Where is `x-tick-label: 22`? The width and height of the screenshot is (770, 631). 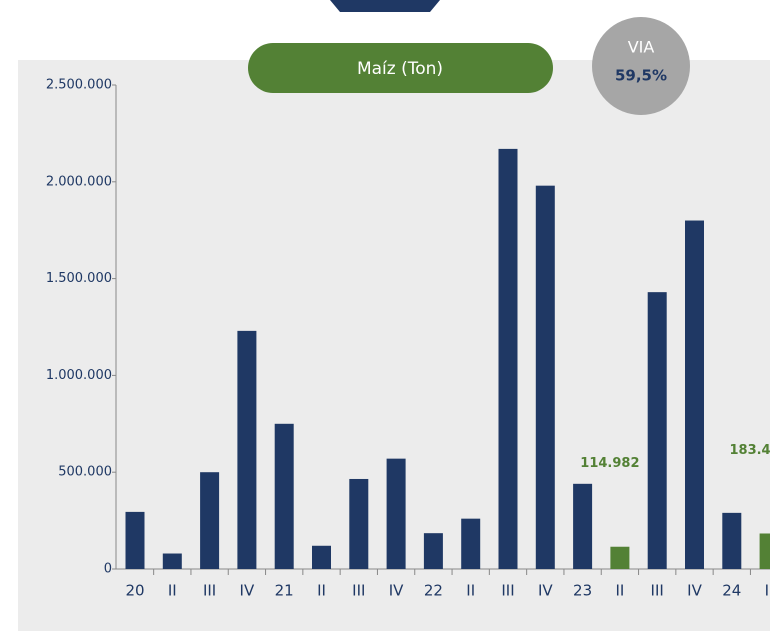
x-tick-label: 22 is located at coordinates (433, 591).